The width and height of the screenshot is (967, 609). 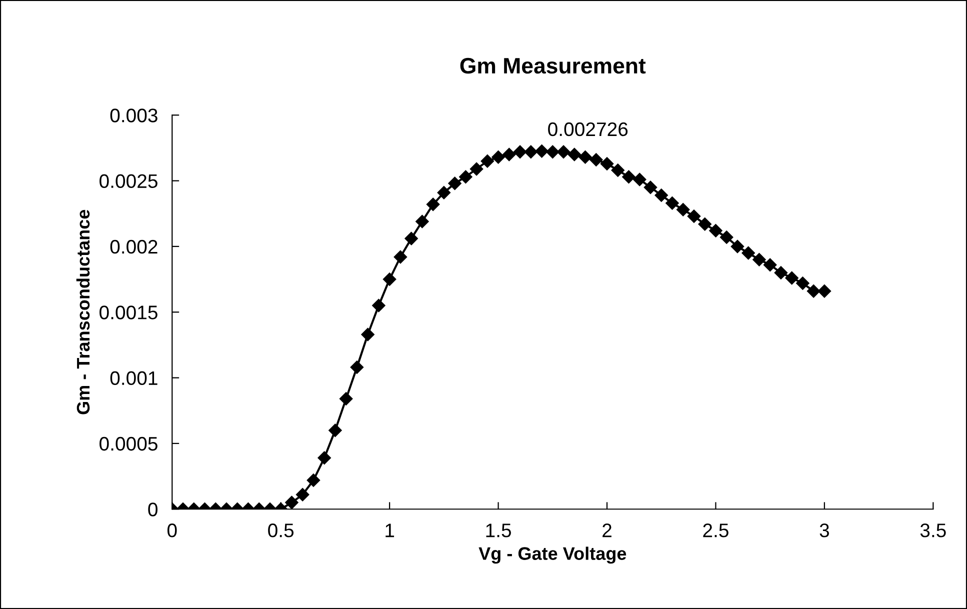 What do you see at coordinates (607, 531) in the screenshot?
I see `x-tick-label: 2` at bounding box center [607, 531].